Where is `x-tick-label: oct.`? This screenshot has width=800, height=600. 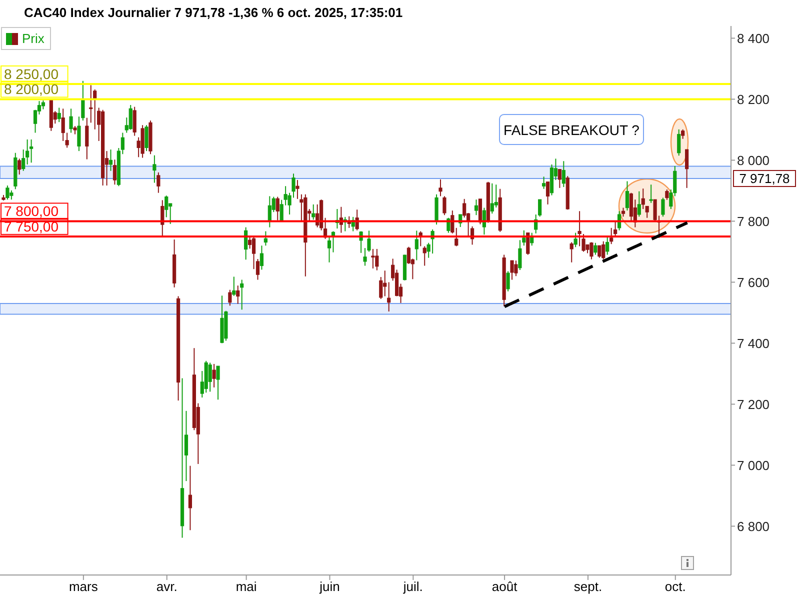 x-tick-label: oct. is located at coordinates (675, 586).